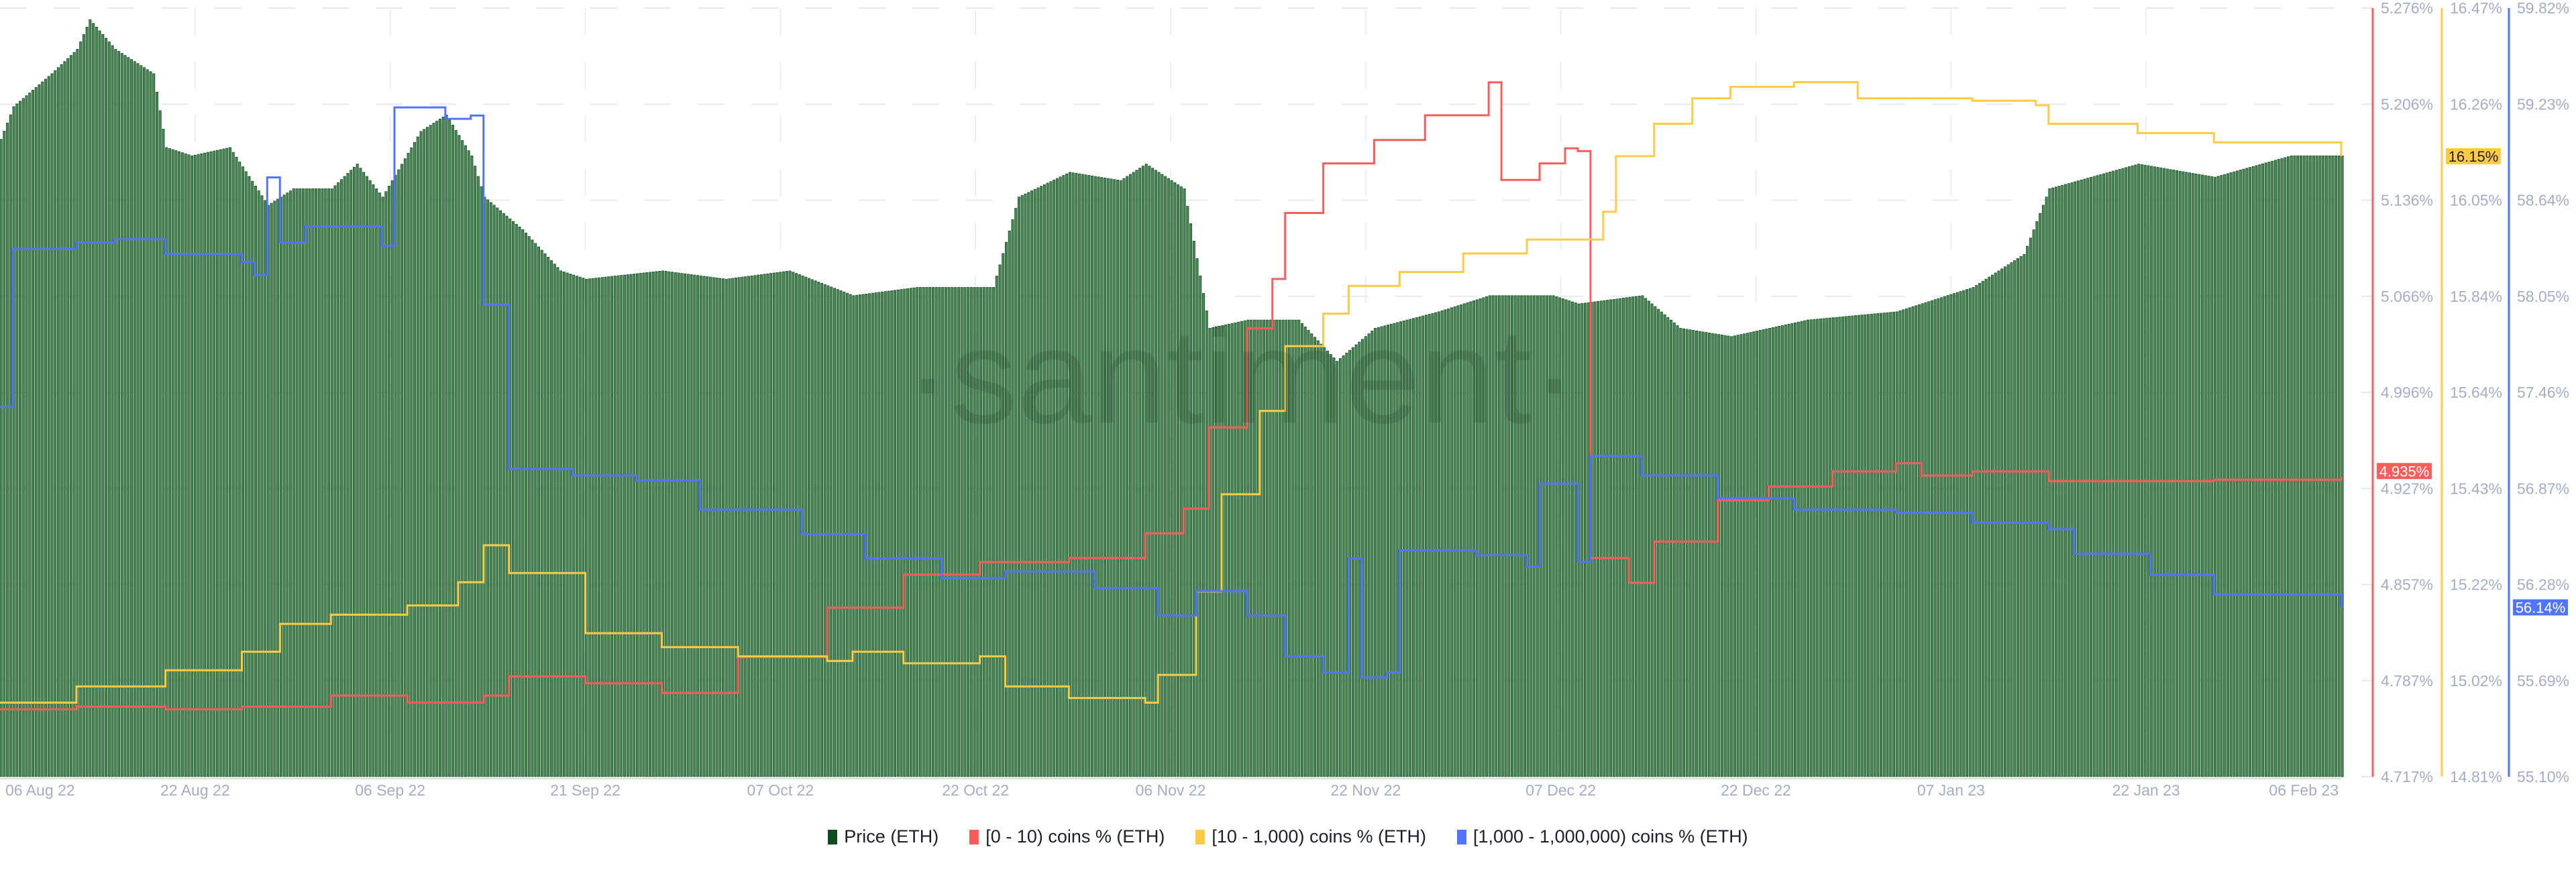  I want to click on x-tick-label: 06 Sep 22, so click(390, 790).